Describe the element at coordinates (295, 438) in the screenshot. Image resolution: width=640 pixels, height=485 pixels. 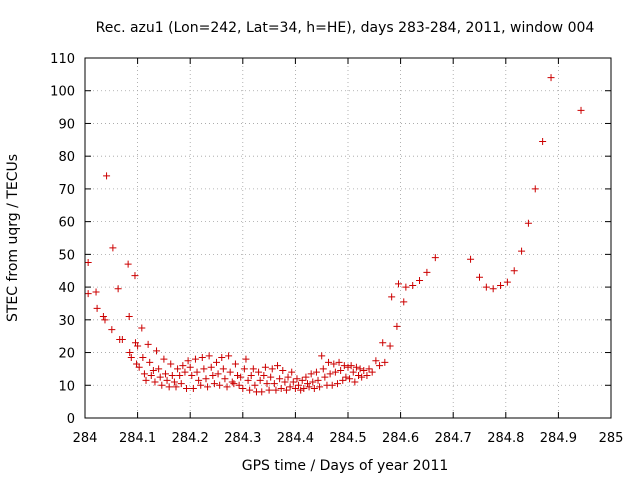
I see `x-tick-label: 284.4` at that location.